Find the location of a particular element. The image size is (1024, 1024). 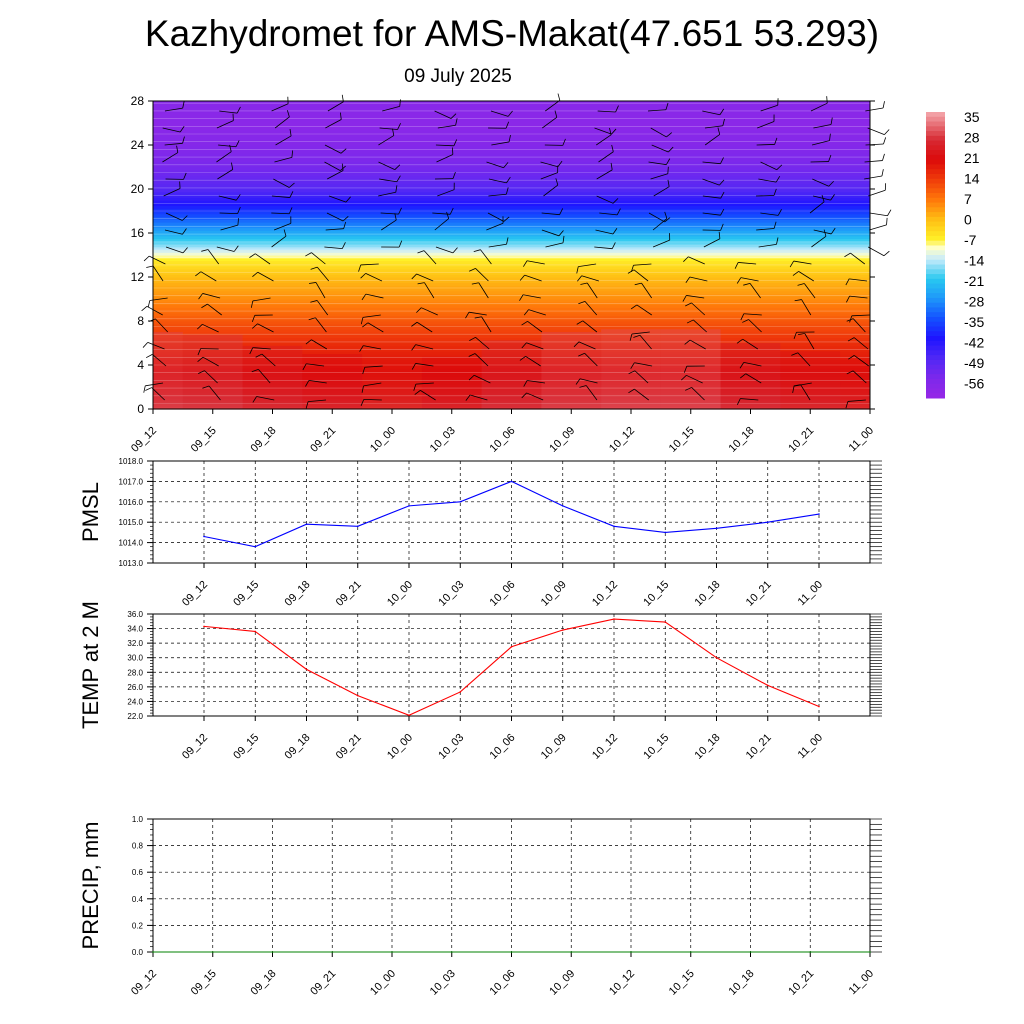

x-tick-label: 09_21 is located at coordinates (349, 747).